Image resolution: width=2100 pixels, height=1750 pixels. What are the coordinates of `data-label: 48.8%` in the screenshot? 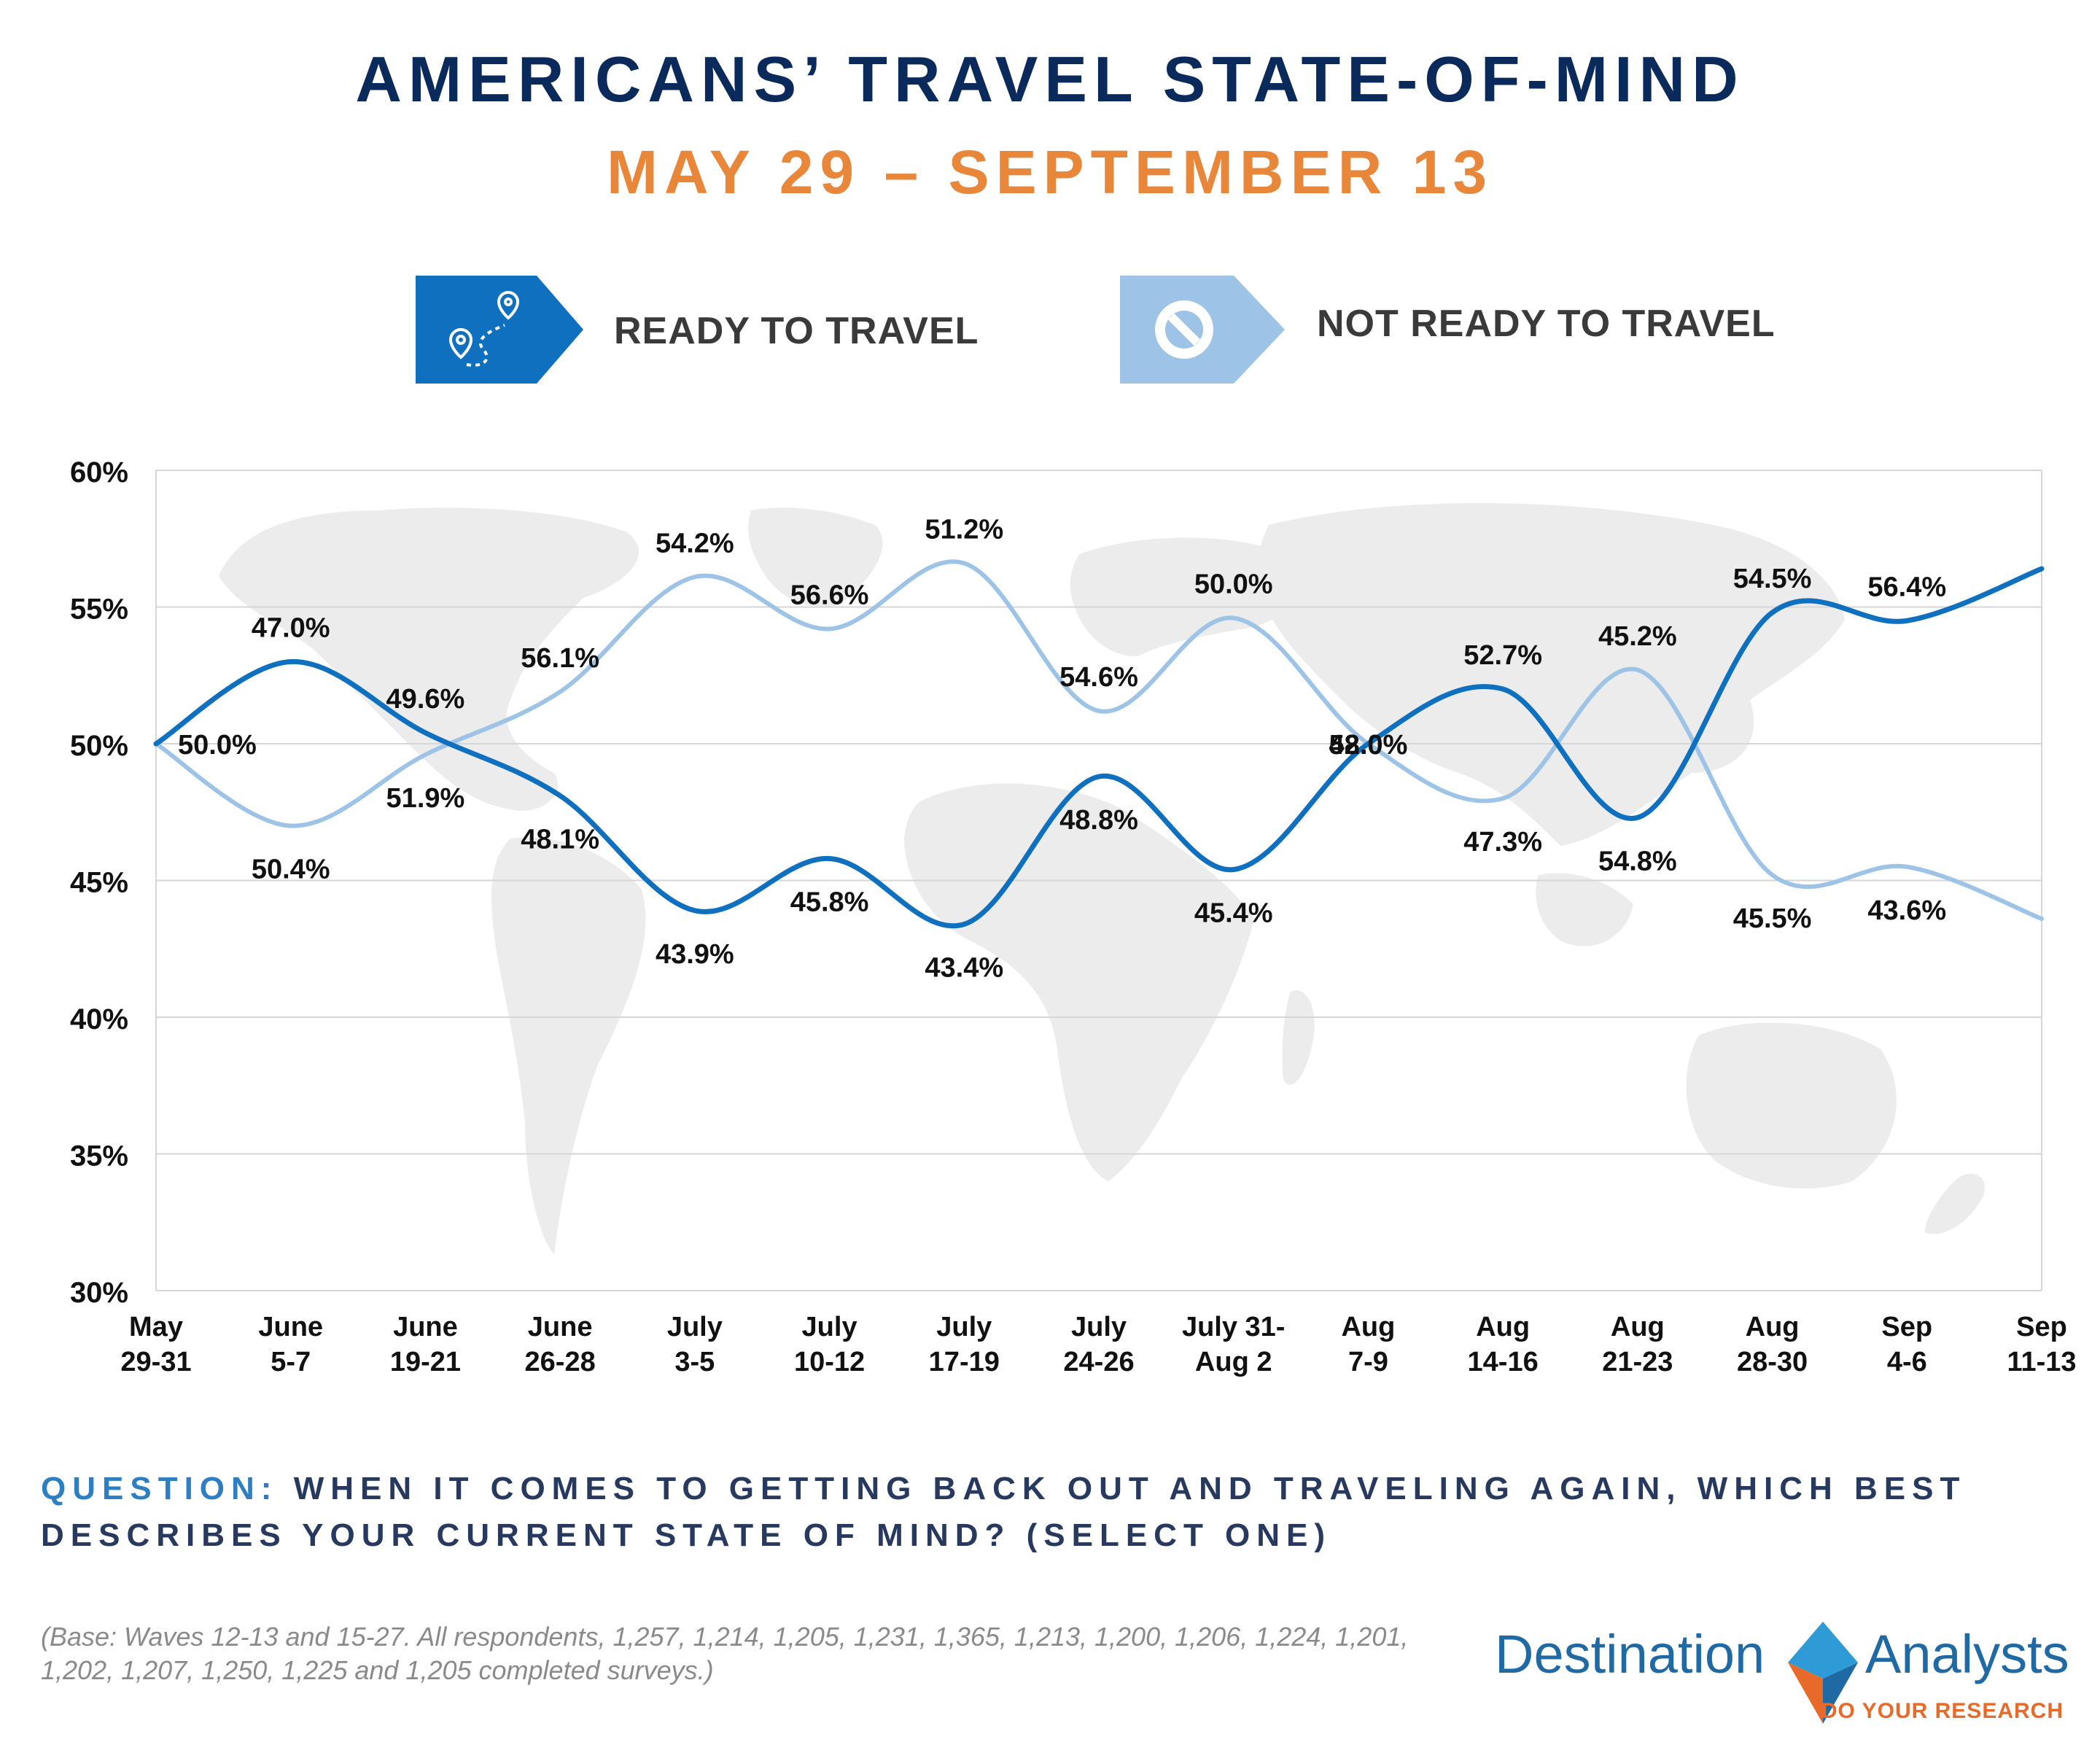 It's located at (1098, 820).